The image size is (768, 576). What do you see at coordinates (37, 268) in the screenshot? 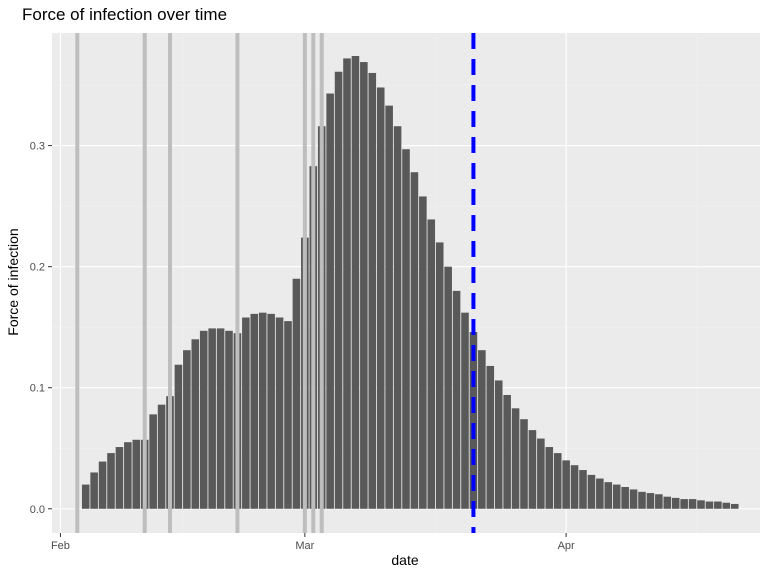
I see `y-tick-label: 0.2` at bounding box center [37, 268].